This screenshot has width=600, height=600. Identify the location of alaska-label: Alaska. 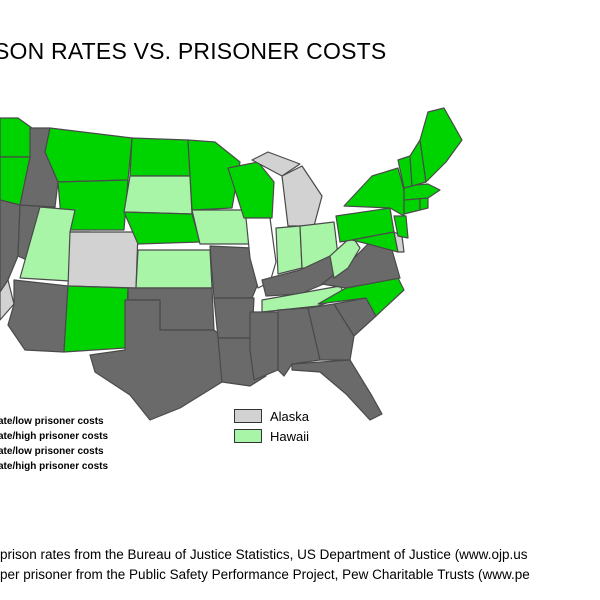
(290, 416).